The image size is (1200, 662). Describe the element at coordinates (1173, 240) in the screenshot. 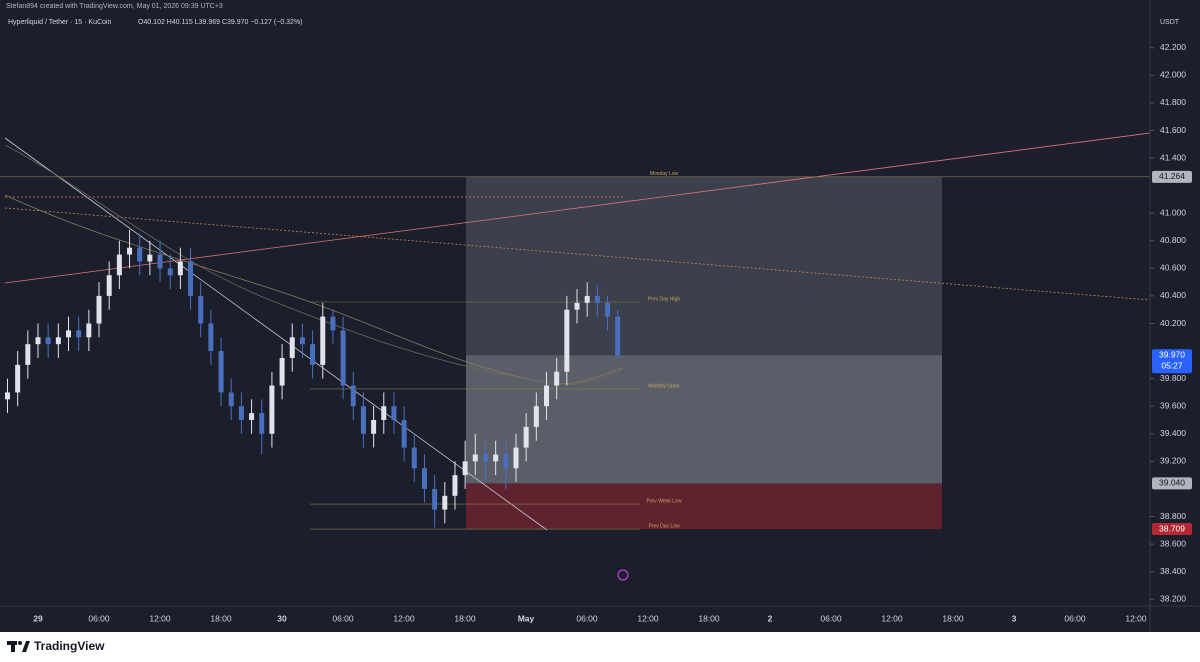

I see `y-tick-label: 40.800` at that location.